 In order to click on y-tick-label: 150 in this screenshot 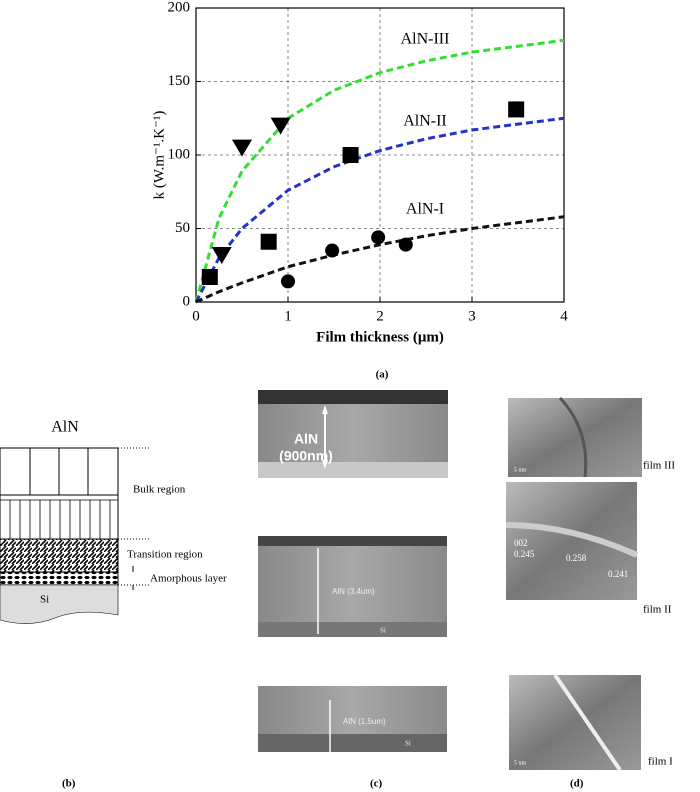, I will do `click(179, 81)`.